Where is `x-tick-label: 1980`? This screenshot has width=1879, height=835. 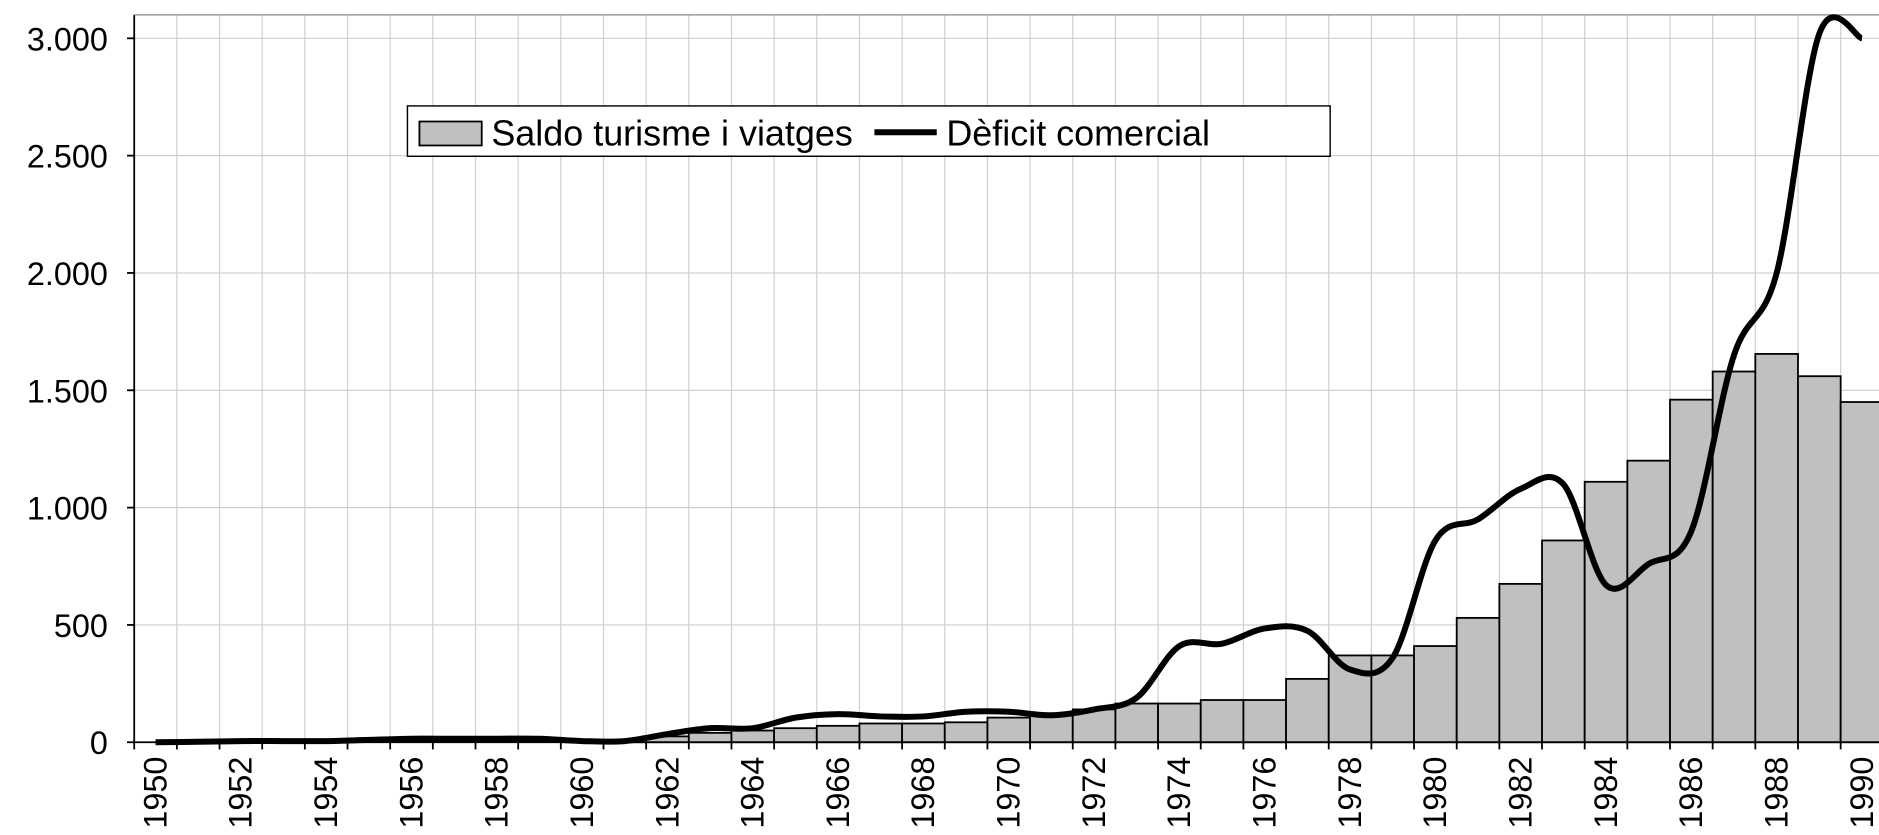
x-tick-label: 1980 is located at coordinates (1435, 793).